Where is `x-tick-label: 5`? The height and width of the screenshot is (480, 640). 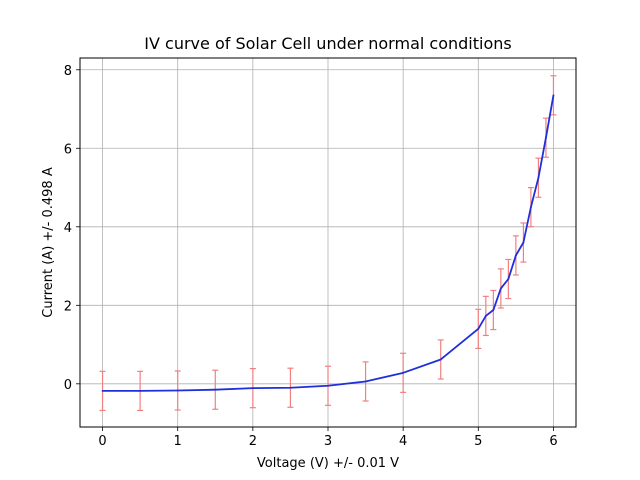 x-tick-label: 5 is located at coordinates (478, 441).